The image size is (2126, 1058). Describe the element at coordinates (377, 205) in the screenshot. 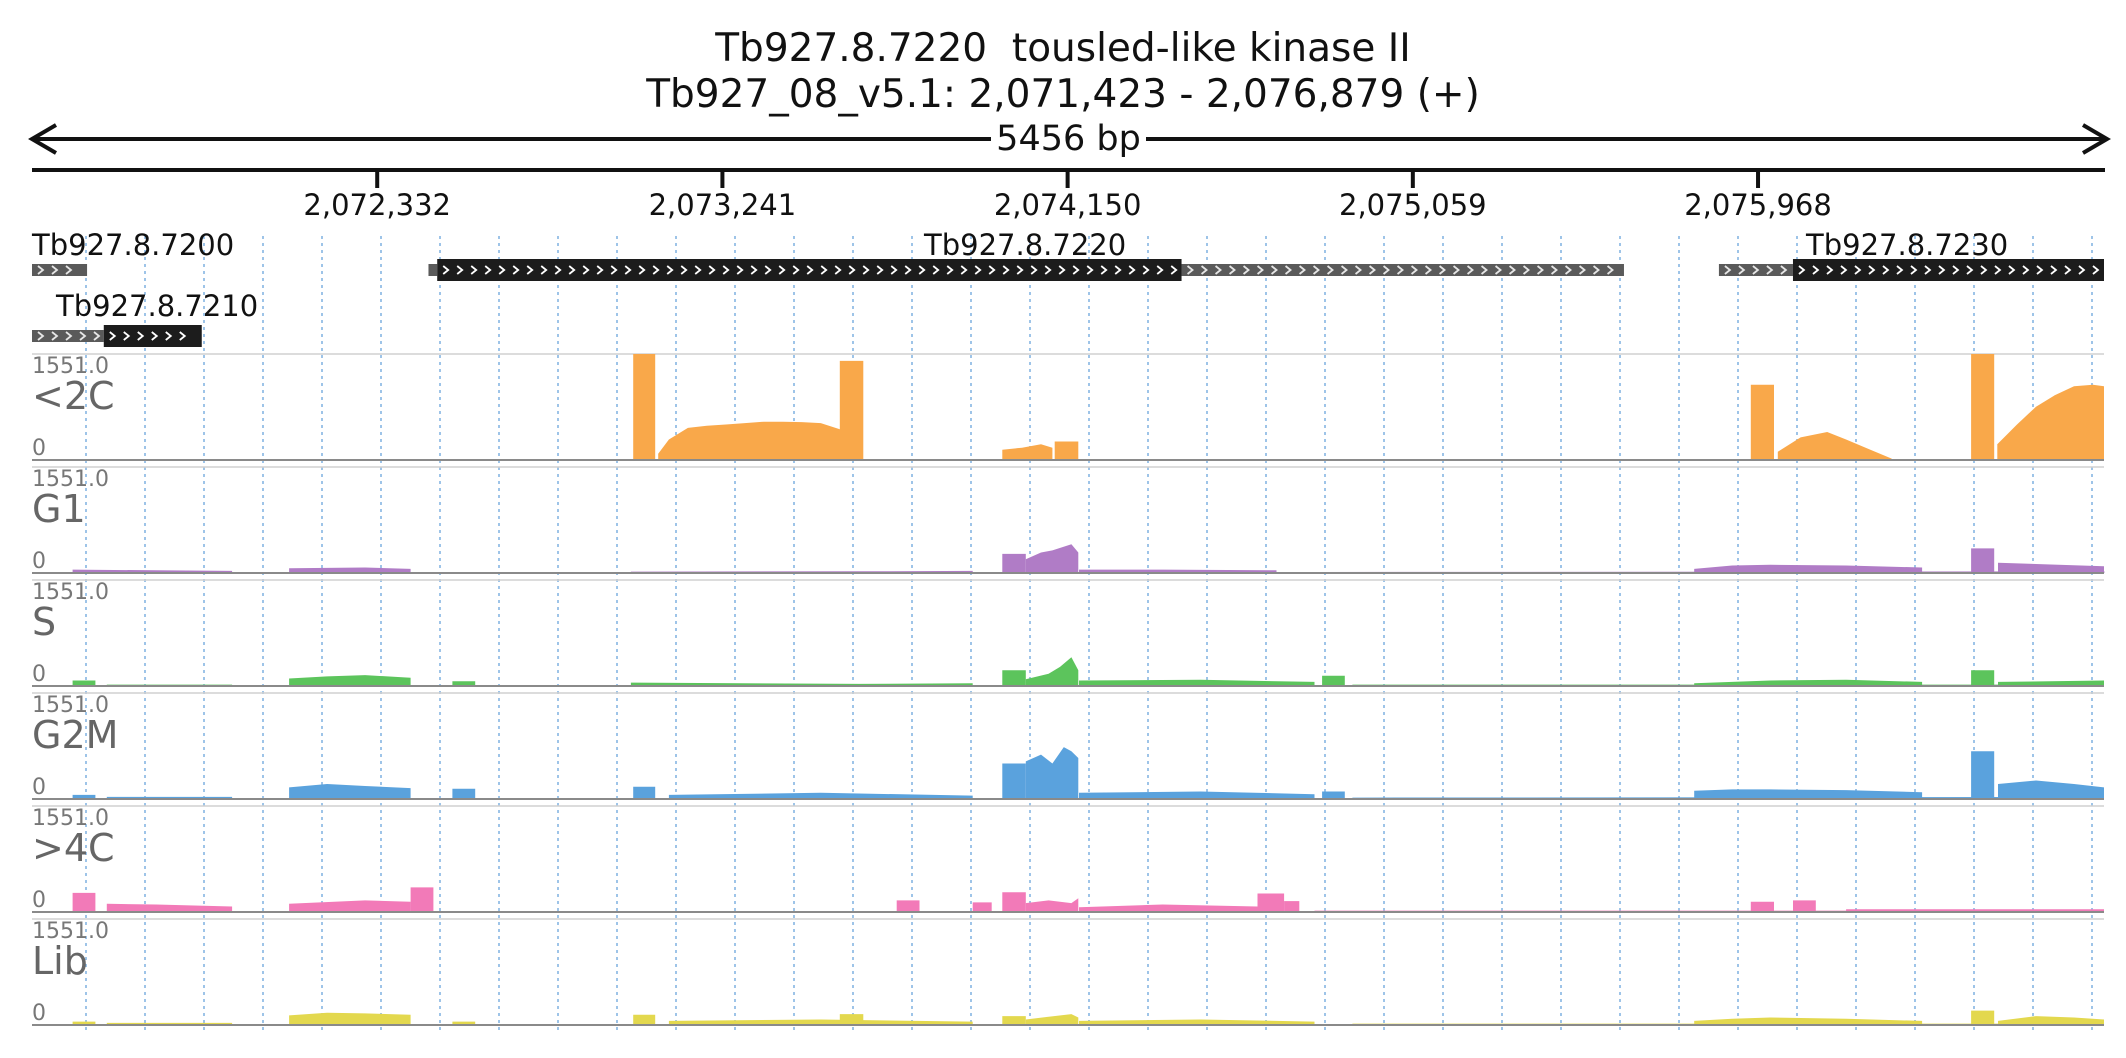

I see `ruler-tick-label: 2,072,332` at that location.